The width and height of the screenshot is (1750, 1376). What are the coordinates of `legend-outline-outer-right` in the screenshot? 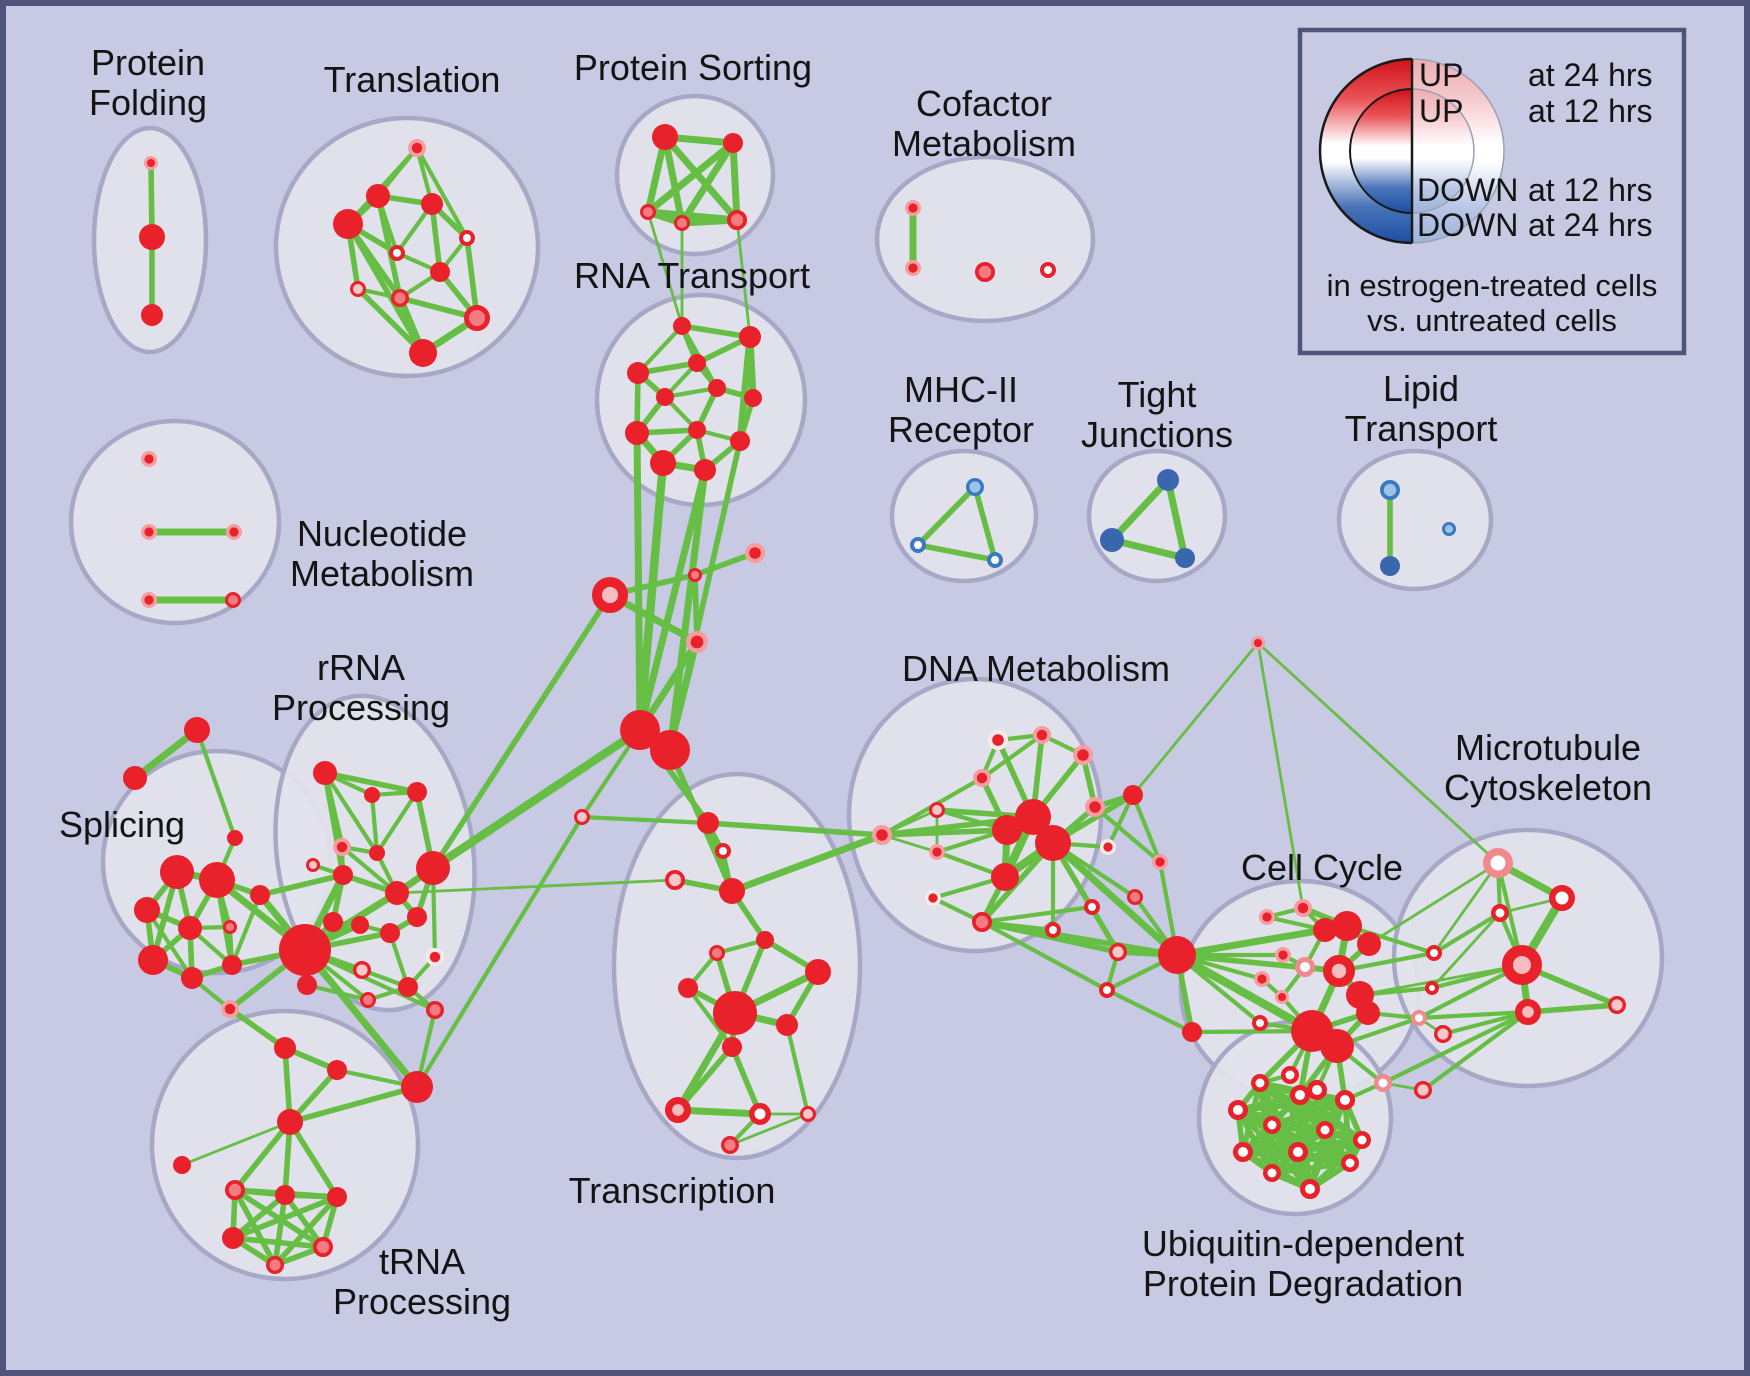 It's located at (1458, 151).